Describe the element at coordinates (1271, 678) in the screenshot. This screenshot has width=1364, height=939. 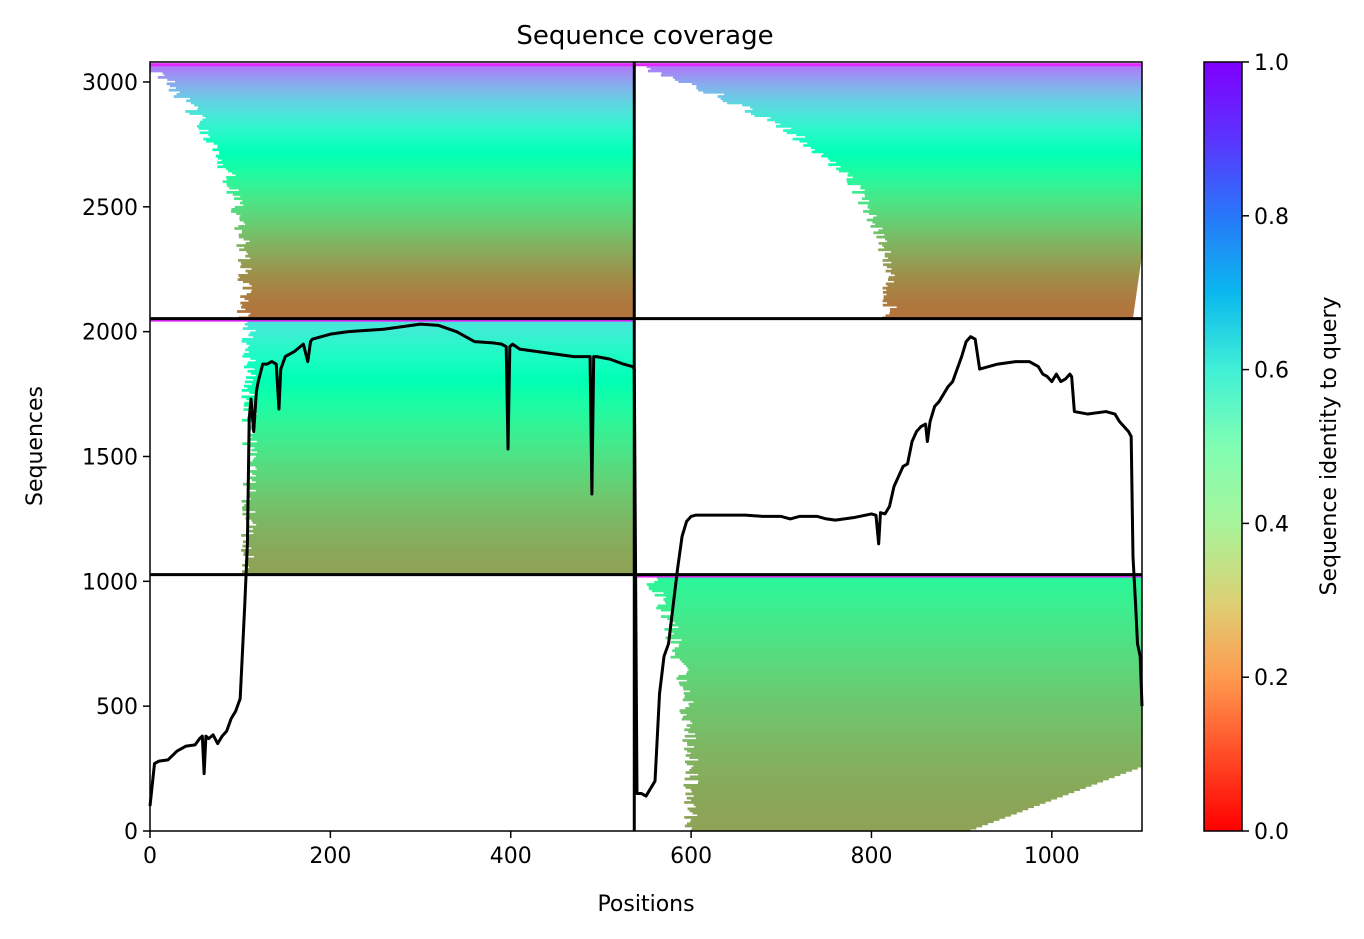
I see `colorbar-tick-label: 0.2` at that location.